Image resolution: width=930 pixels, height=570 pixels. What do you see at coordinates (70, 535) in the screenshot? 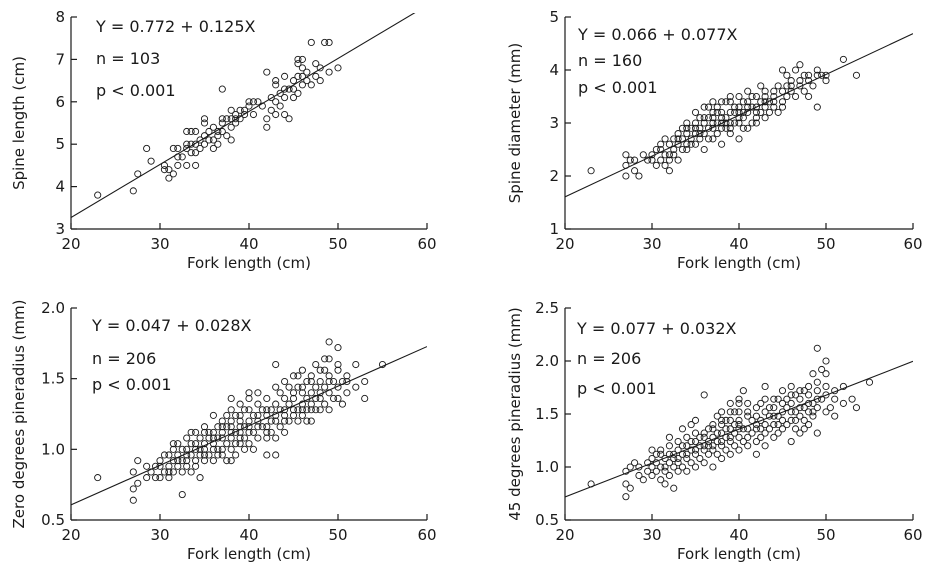
I see `x-tick-label: 20` at bounding box center [70, 535].